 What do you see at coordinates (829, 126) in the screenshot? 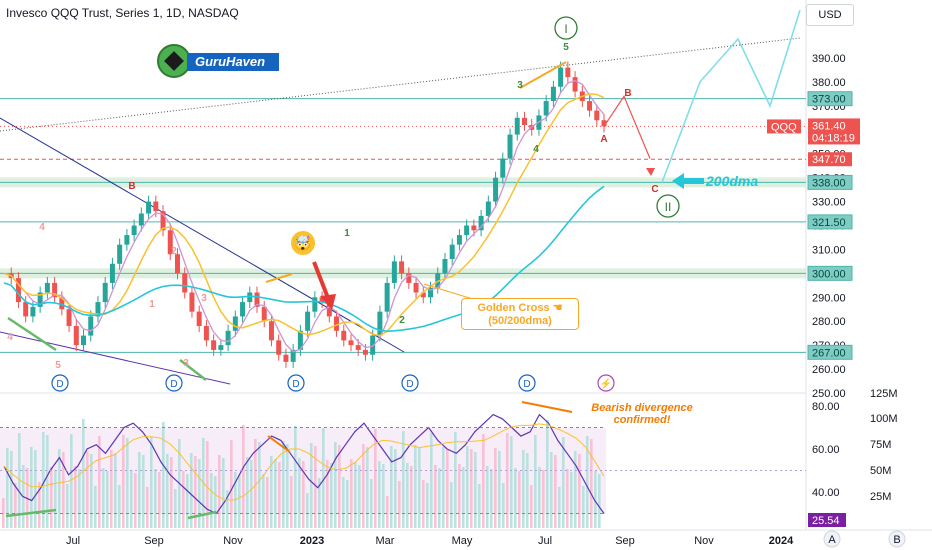
I see `ticker-price: 361.40` at bounding box center [829, 126].